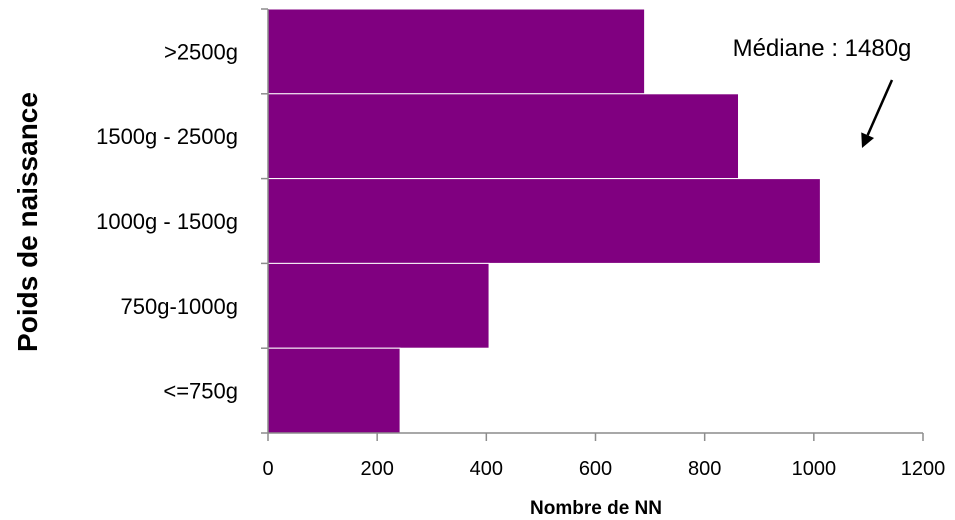 Image resolution: width=955 pixels, height=520 pixels. What do you see at coordinates (923, 469) in the screenshot?
I see `x-tick-label: 1200` at bounding box center [923, 469].